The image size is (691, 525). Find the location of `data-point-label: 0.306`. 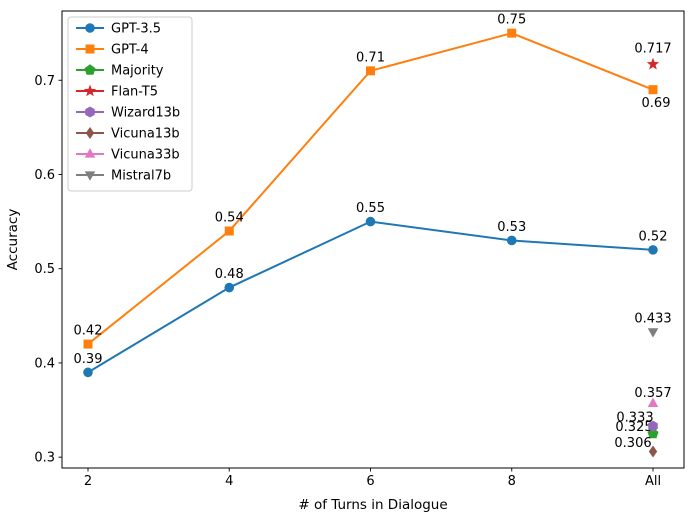

data-point-label: 0.306 is located at coordinates (632, 443).